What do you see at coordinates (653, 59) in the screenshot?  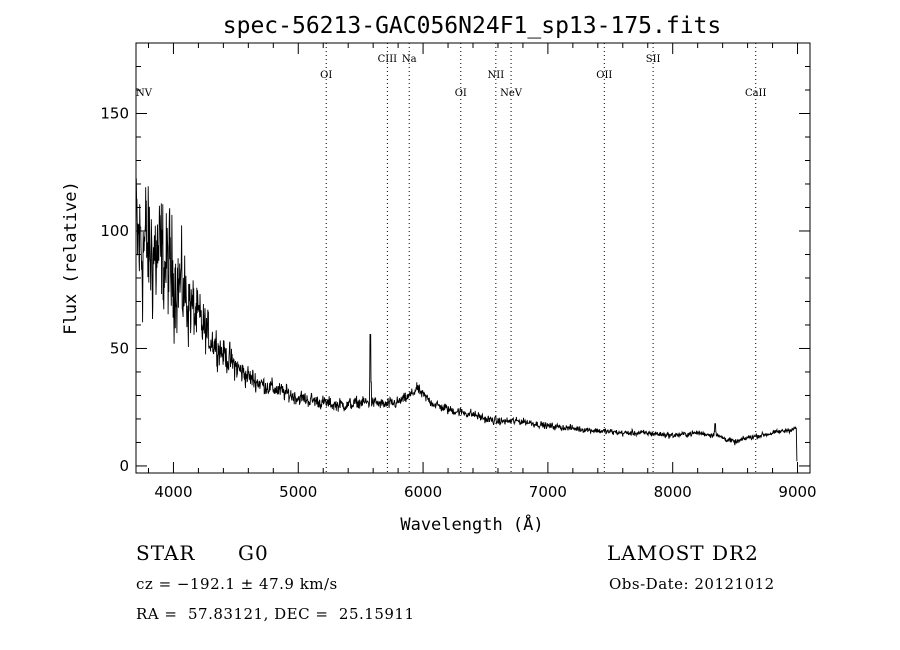 I see `line-marker-label: SII` at bounding box center [653, 59].